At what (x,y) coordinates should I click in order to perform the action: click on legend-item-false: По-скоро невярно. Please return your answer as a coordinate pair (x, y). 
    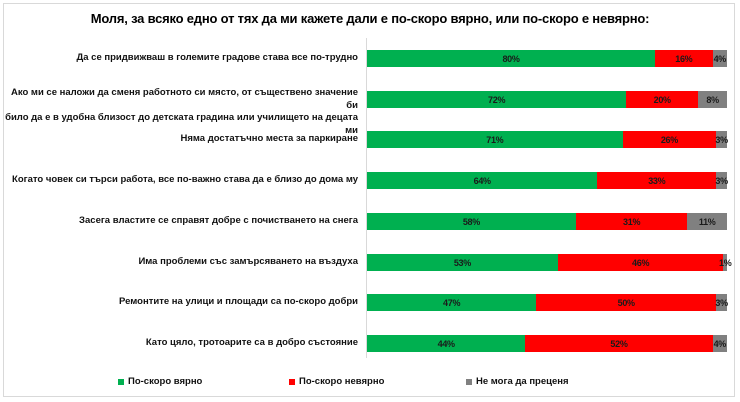
    Looking at the image, I should click on (336, 381).